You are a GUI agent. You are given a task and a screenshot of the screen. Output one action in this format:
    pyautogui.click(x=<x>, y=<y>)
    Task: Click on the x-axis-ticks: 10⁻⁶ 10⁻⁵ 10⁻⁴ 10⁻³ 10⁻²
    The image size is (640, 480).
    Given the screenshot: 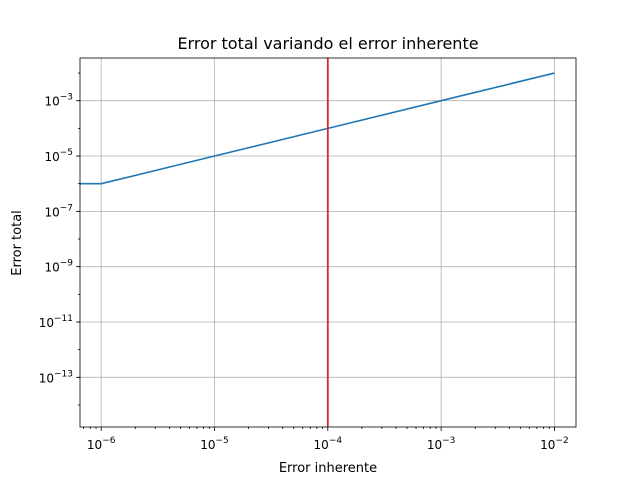 What is the action you would take?
    pyautogui.click(x=328, y=439)
    